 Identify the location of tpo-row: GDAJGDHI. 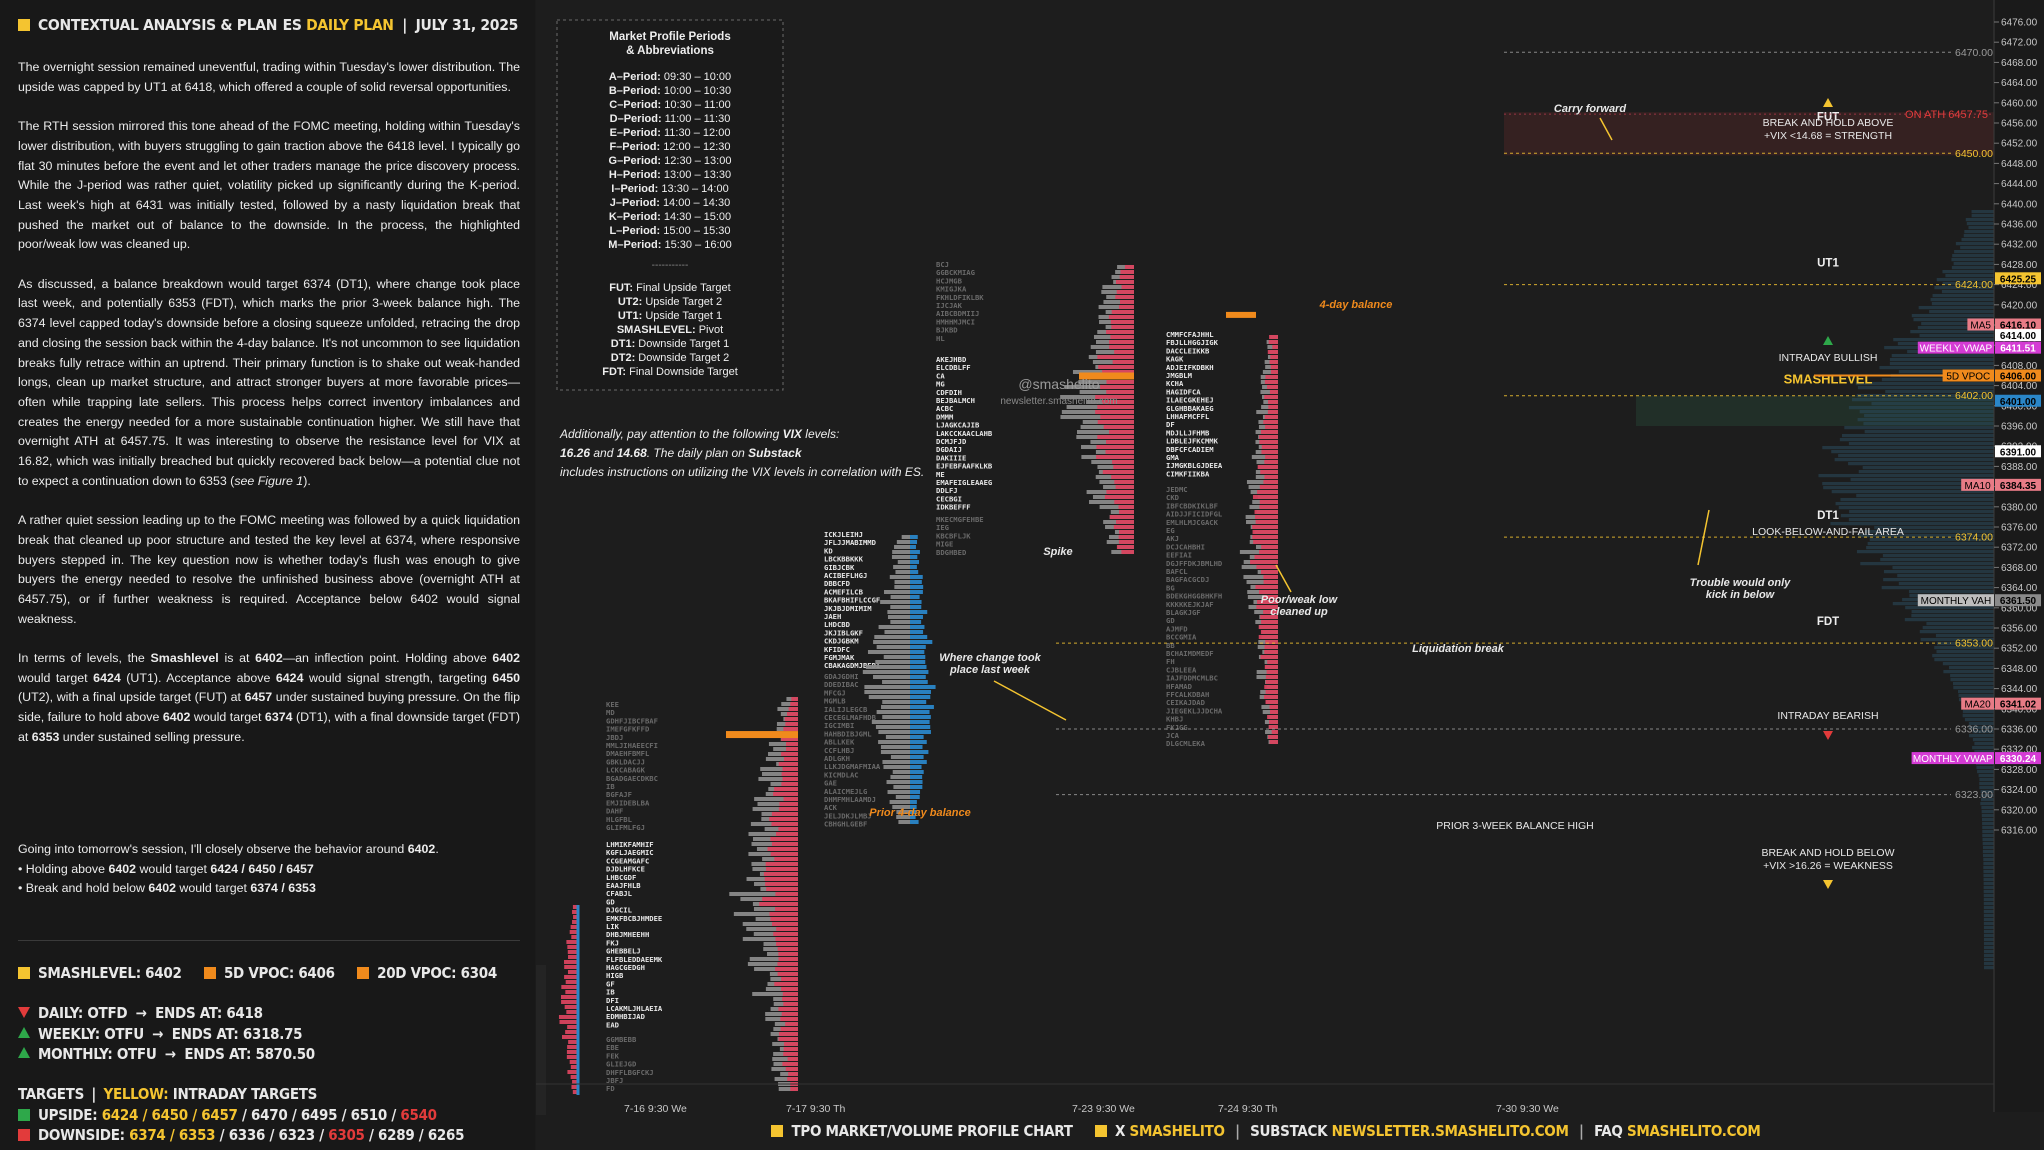
(841, 676).